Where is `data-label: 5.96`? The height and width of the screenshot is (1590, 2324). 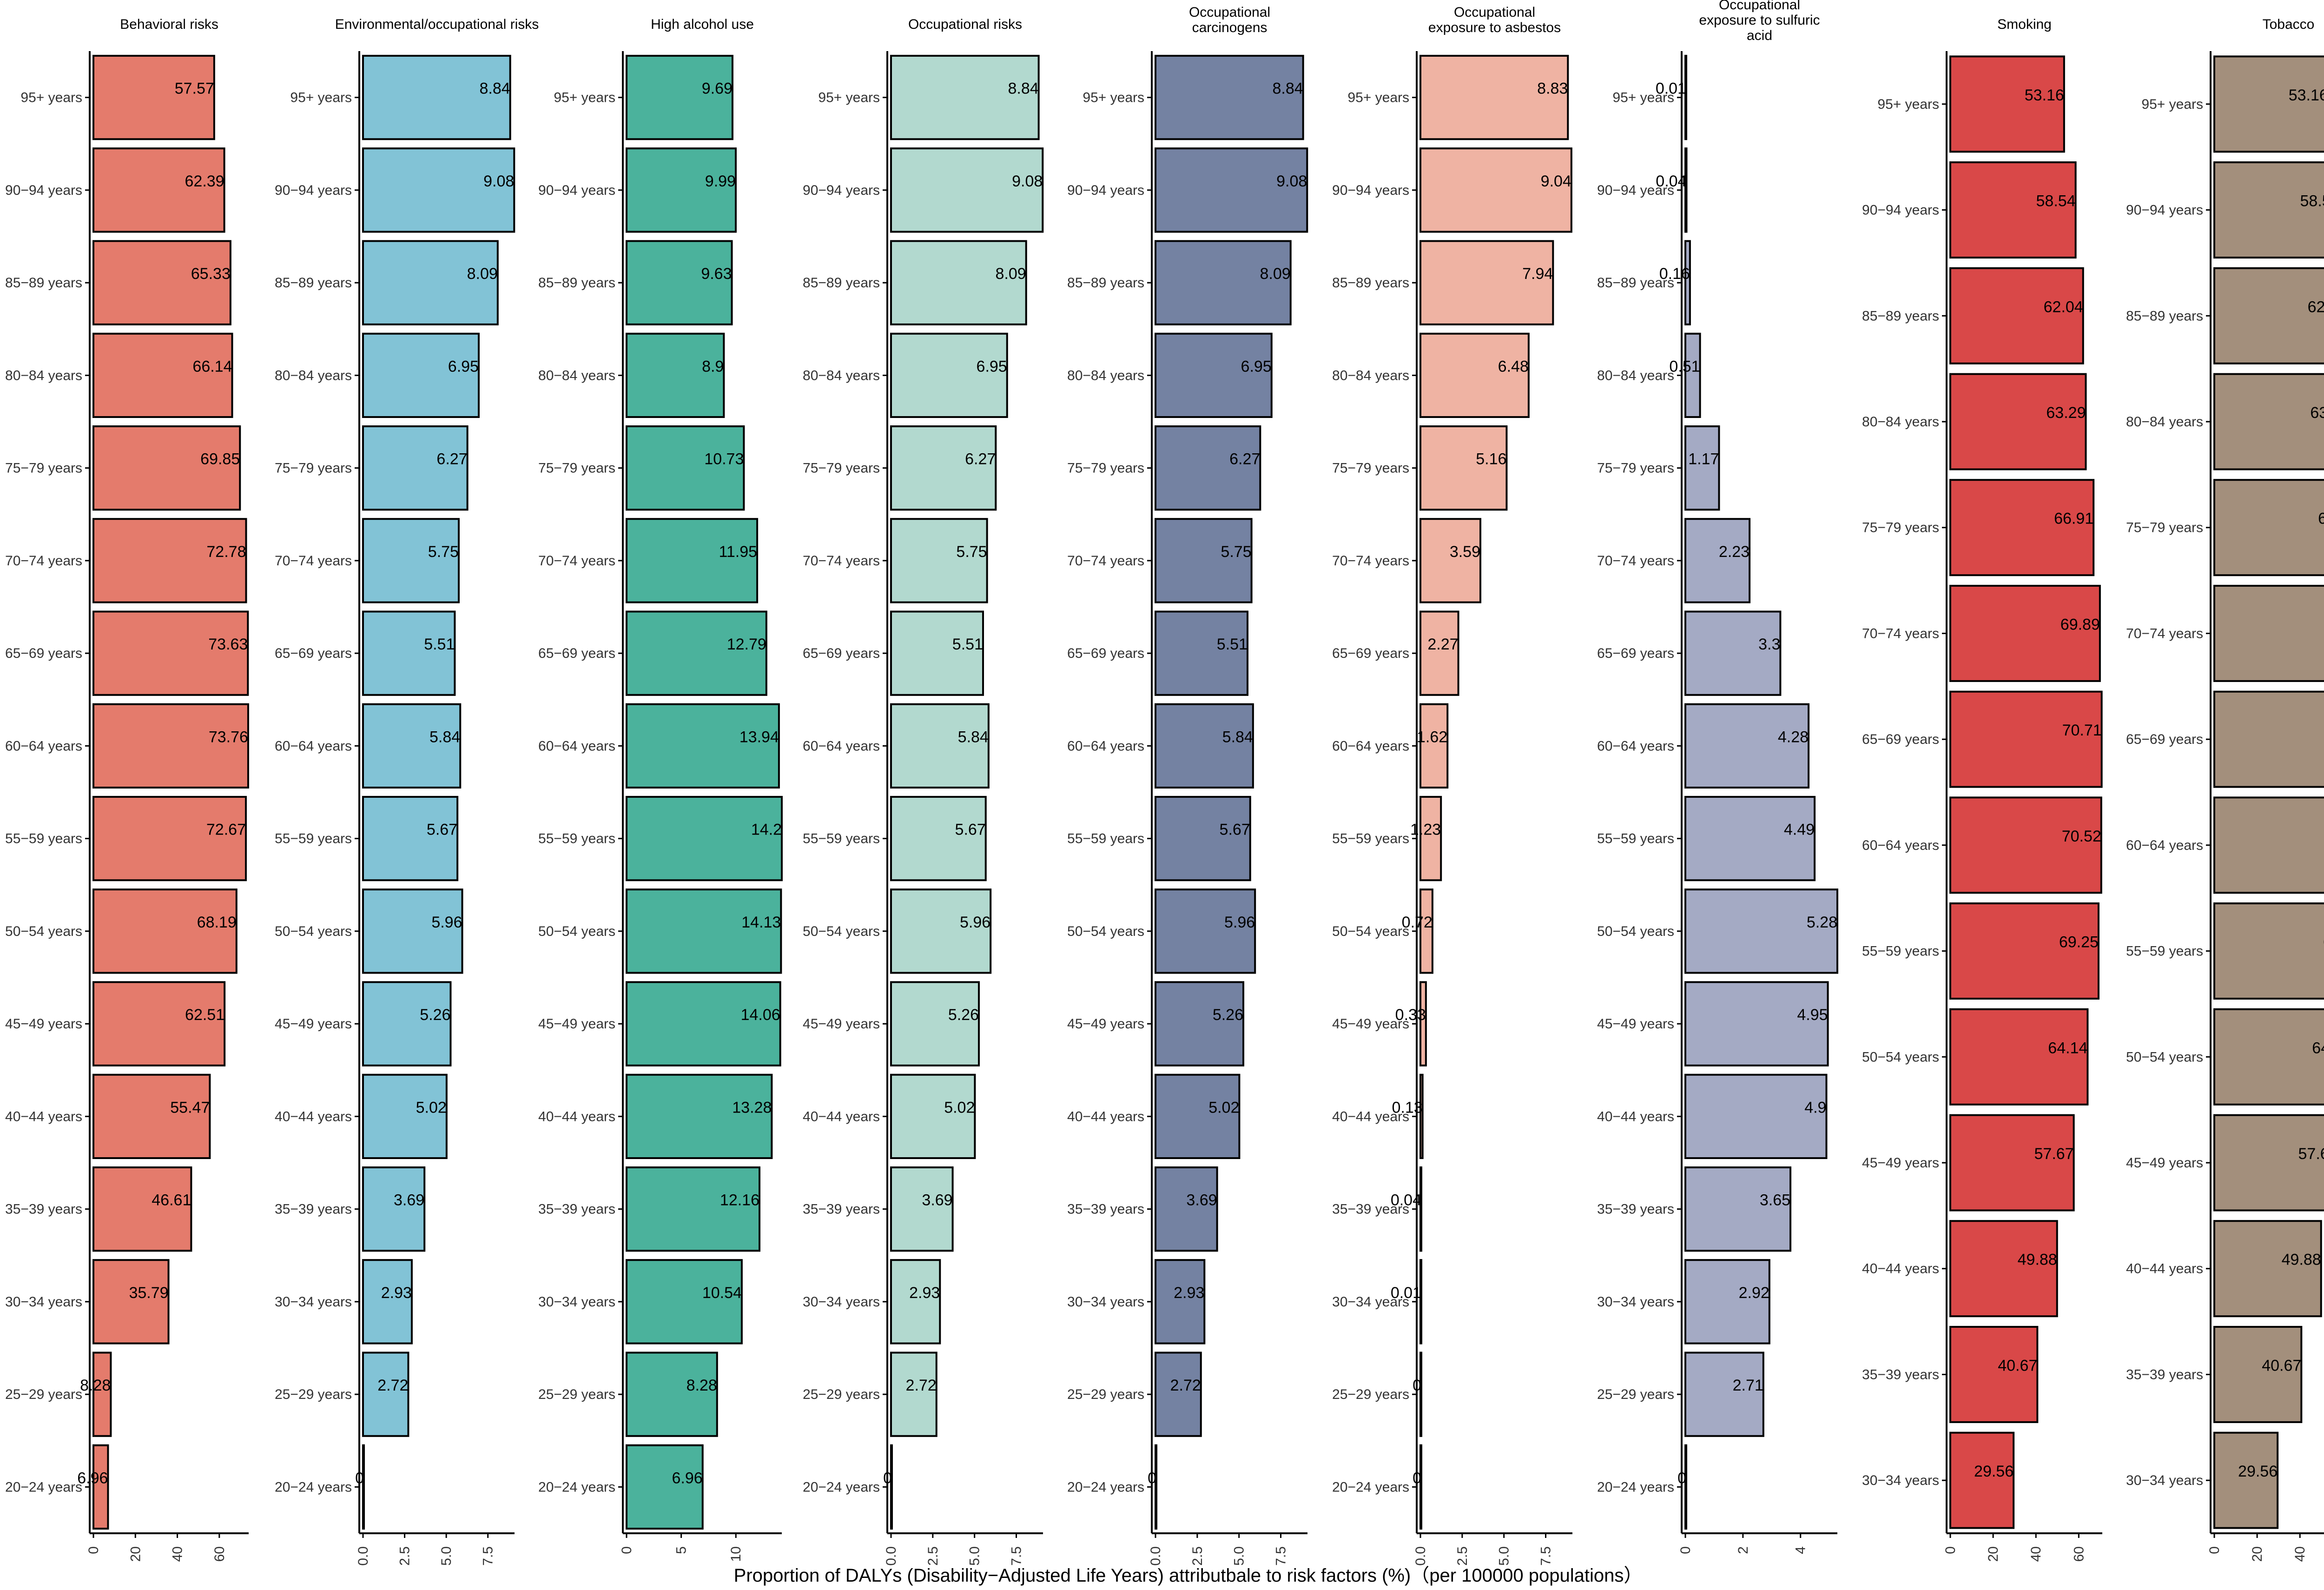 data-label: 5.96 is located at coordinates (1239, 922).